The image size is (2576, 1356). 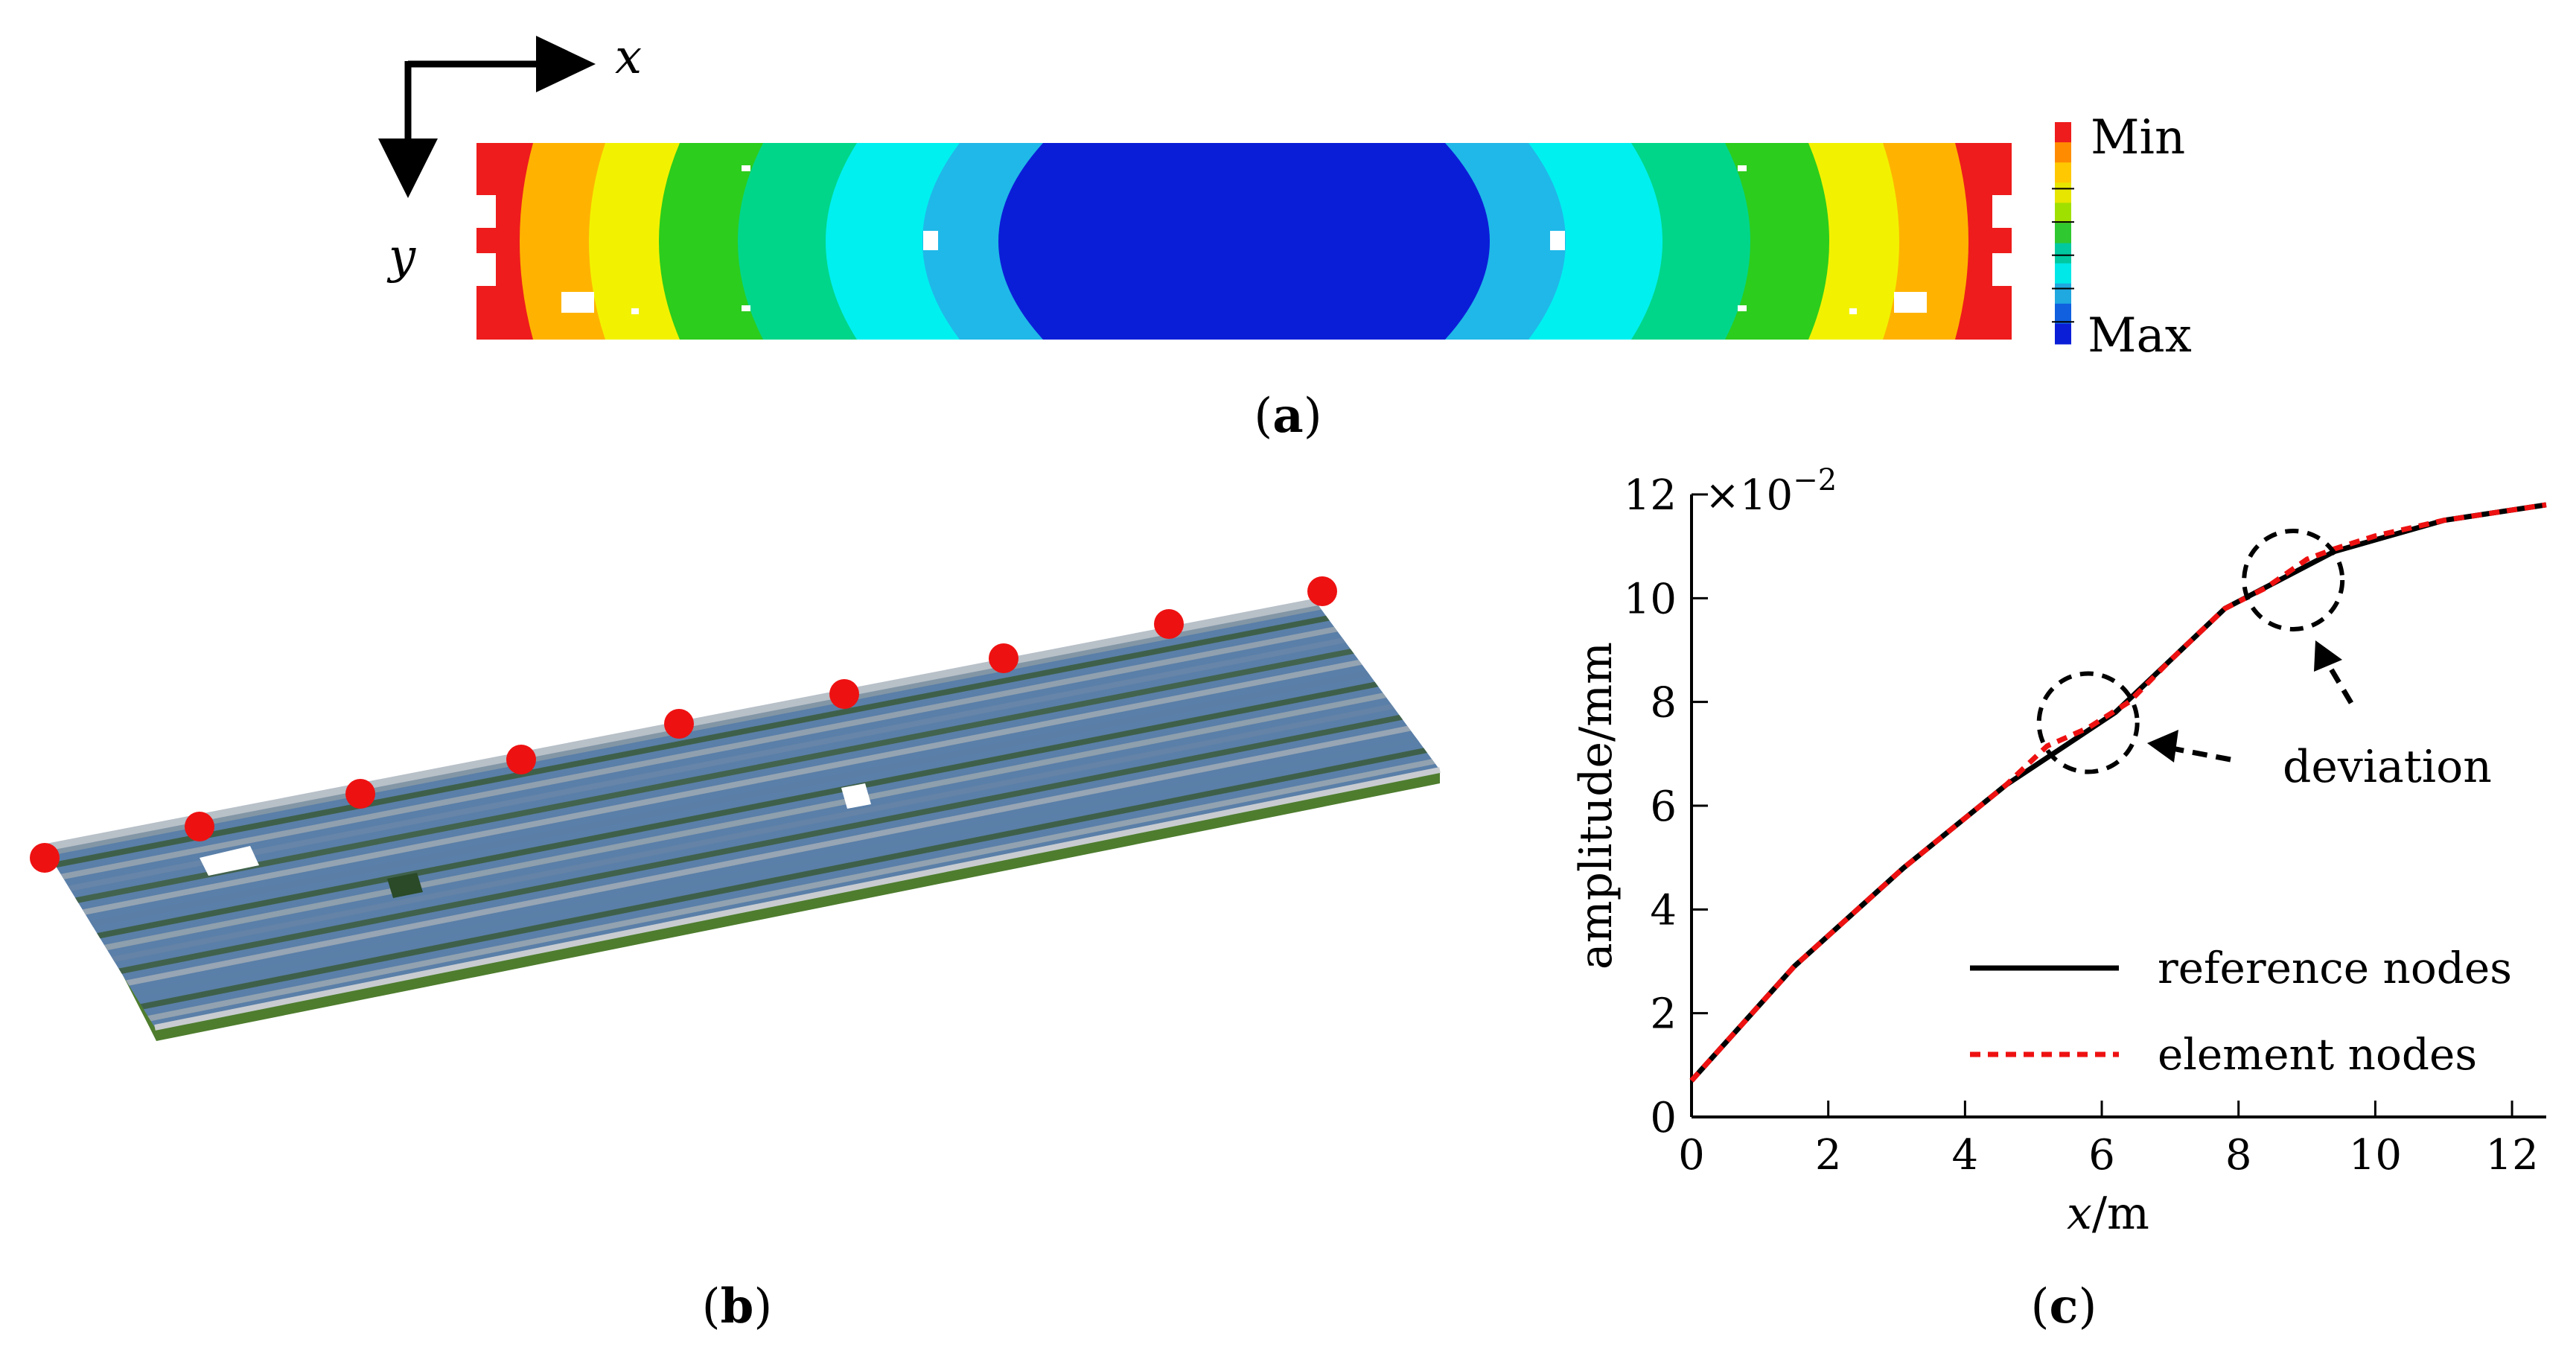 What do you see at coordinates (2375, 1156) in the screenshot?
I see `x-tick-label: 10` at bounding box center [2375, 1156].